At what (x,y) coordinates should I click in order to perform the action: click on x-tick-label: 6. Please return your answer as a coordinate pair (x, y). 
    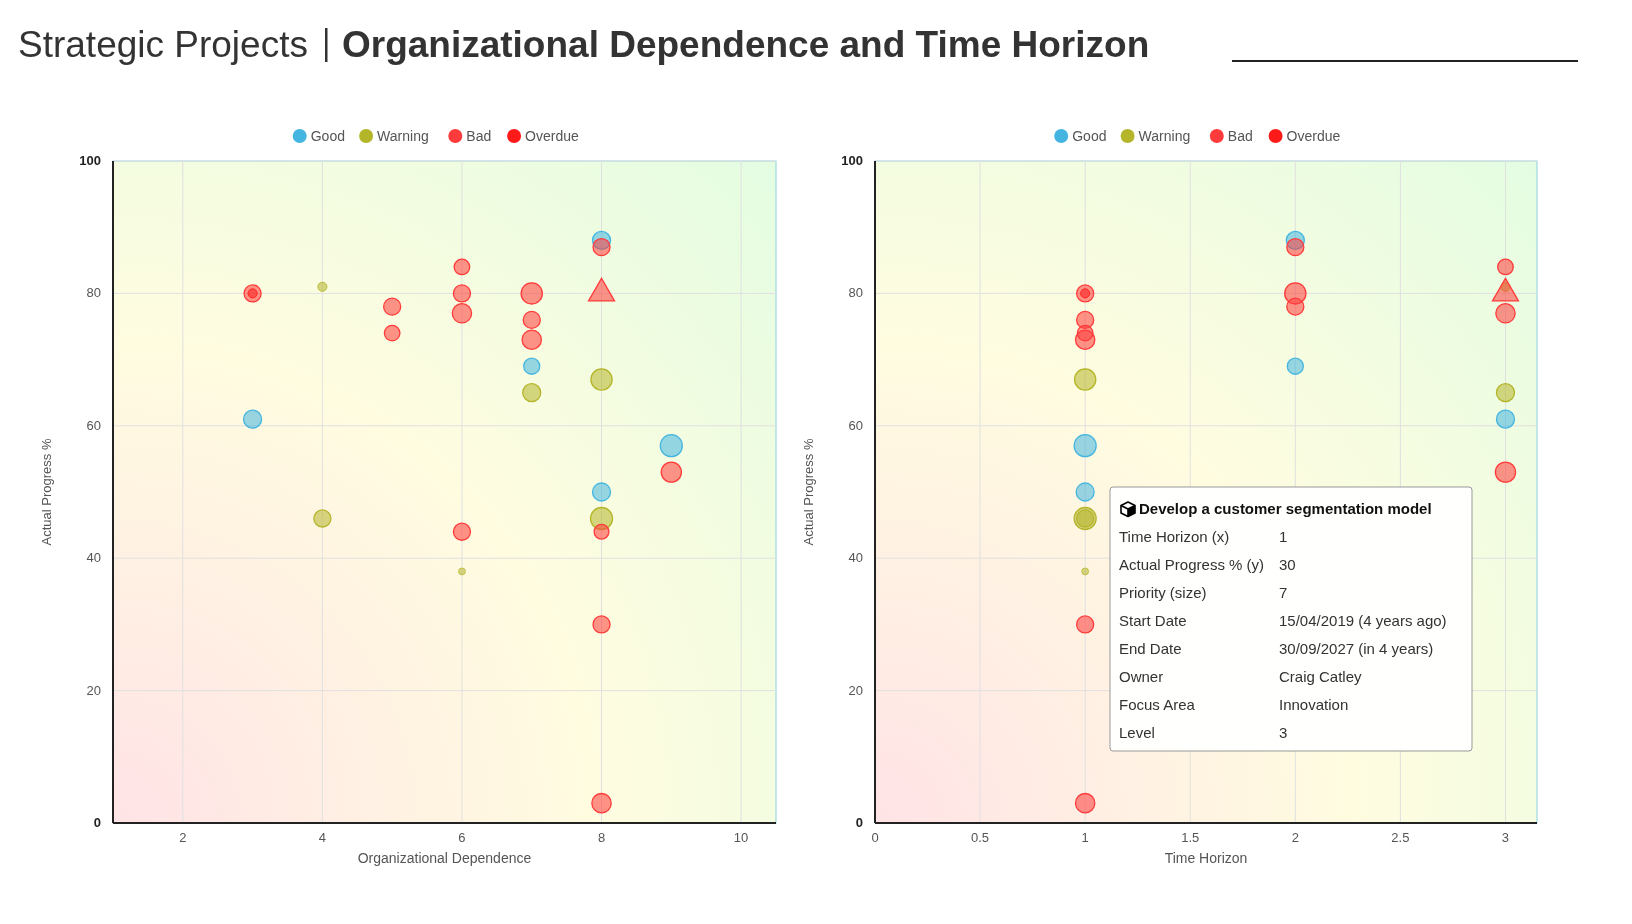
    Looking at the image, I should click on (462, 837).